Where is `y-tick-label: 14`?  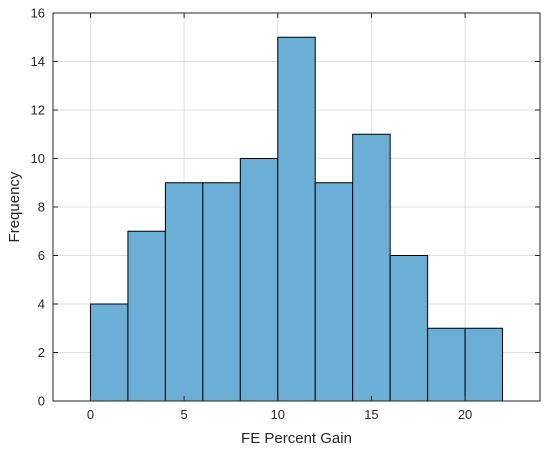 y-tick-label: 14 is located at coordinates (38, 61).